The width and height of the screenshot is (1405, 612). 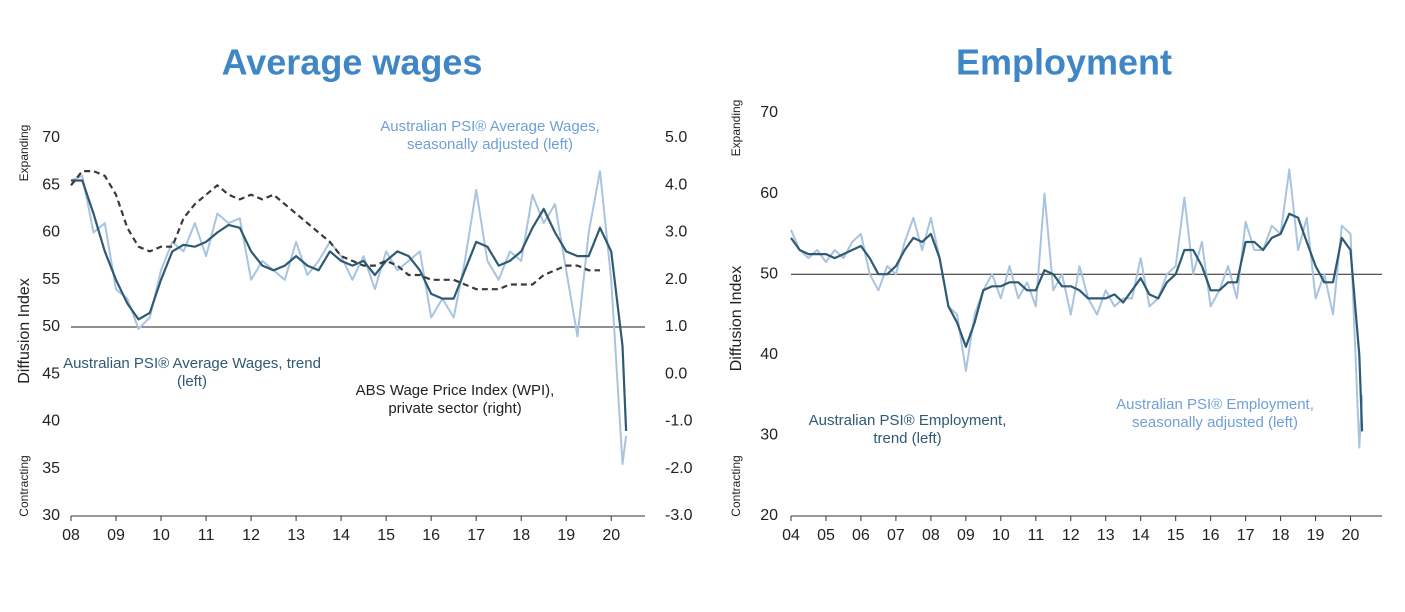 What do you see at coordinates (679, 515) in the screenshot?
I see `y2-tick-label: -3.0` at bounding box center [679, 515].